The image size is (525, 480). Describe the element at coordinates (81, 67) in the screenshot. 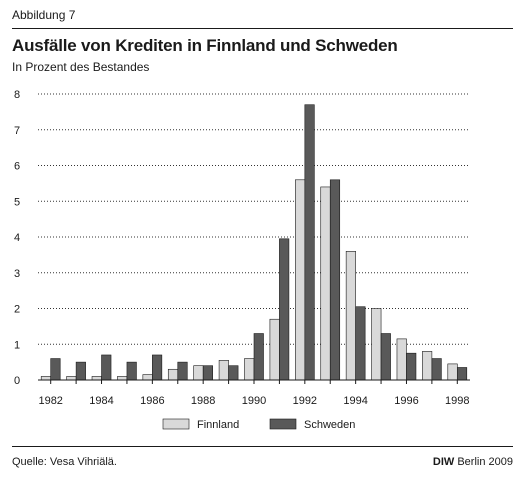

I see `chart-subtitle: In Prozent des Bestandes` at that location.